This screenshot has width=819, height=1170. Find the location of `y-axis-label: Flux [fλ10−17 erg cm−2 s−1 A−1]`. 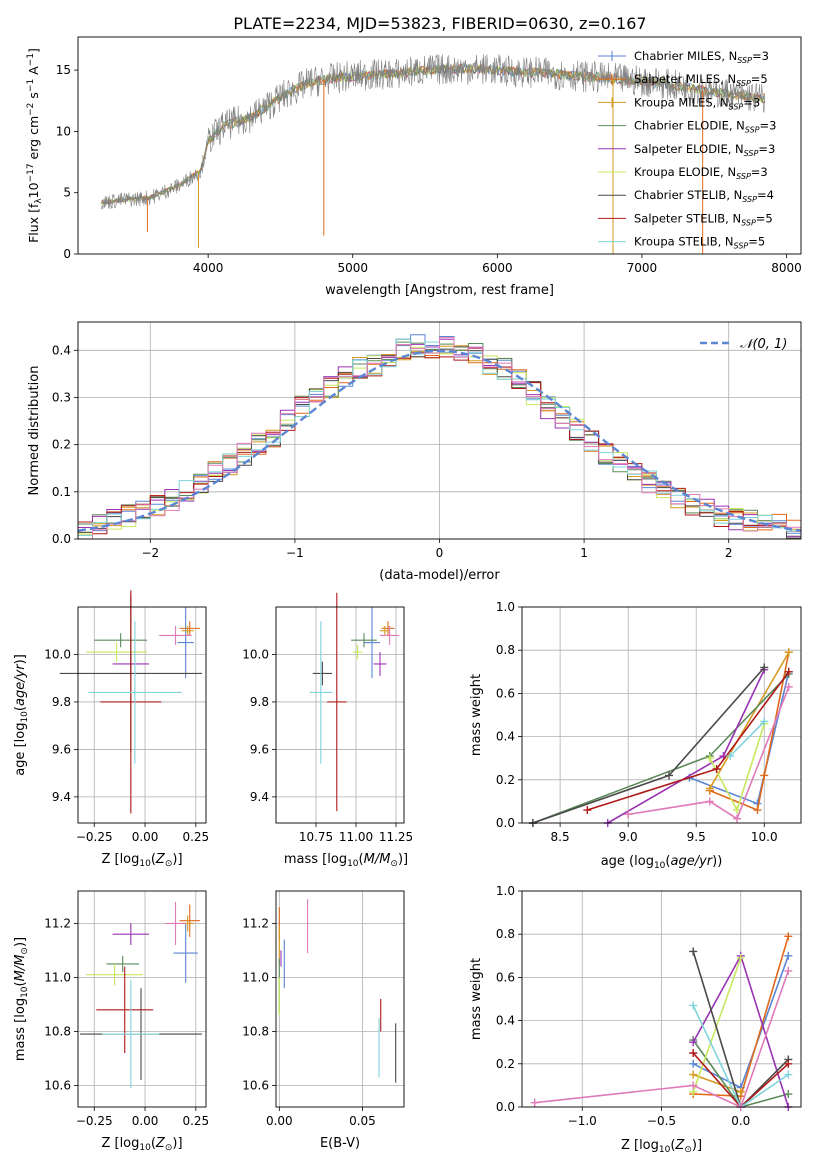

y-axis-label: Flux [fλ10−17 erg cm−2 s−1 A−1] is located at coordinates (35, 145).